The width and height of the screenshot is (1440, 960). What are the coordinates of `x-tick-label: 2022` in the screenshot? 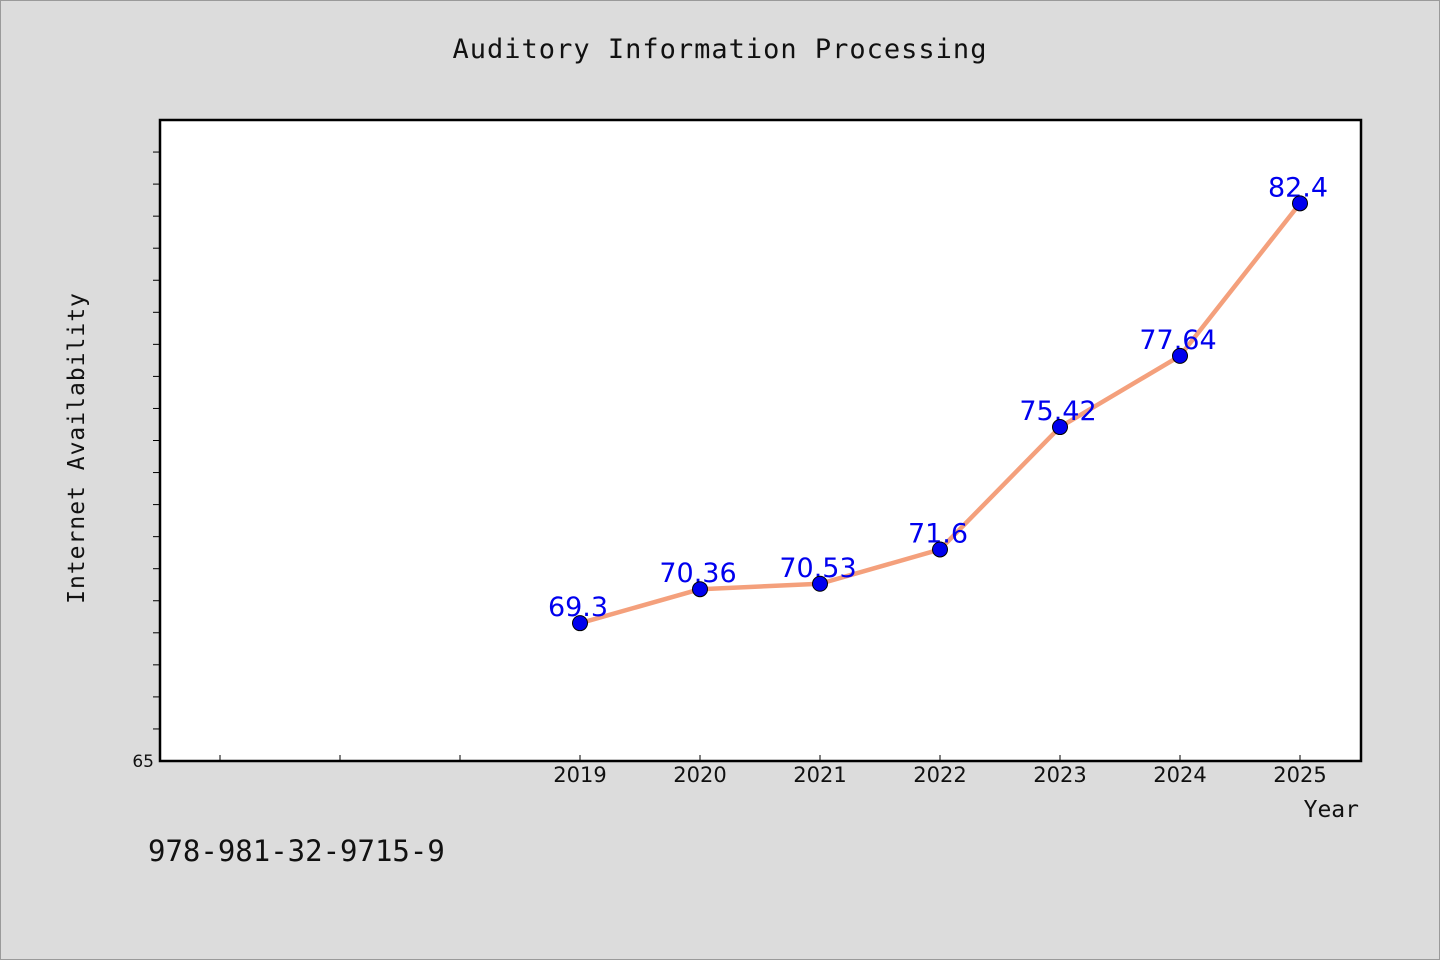 It's located at (939, 775).